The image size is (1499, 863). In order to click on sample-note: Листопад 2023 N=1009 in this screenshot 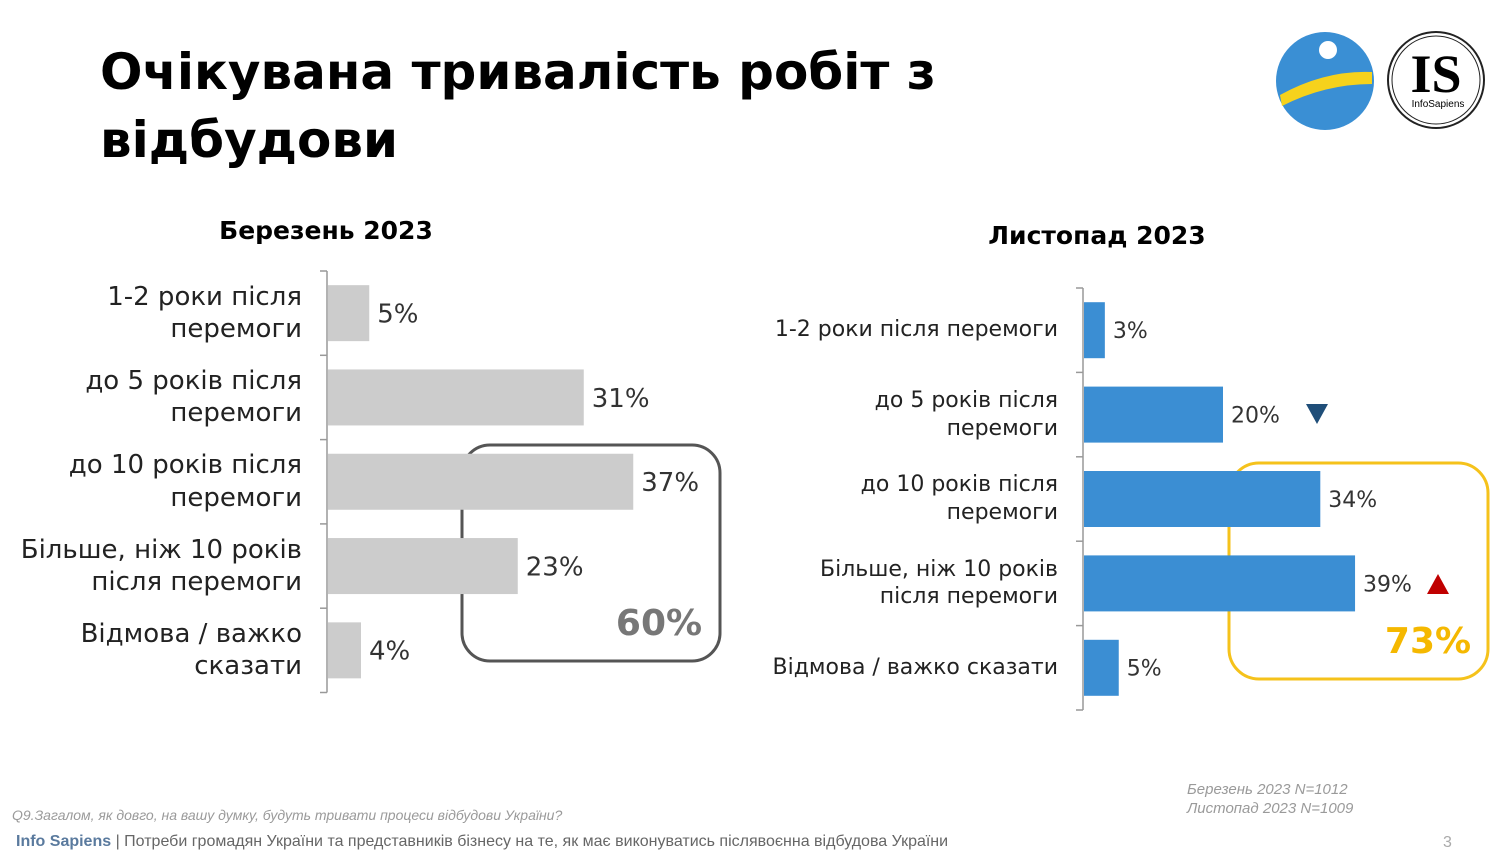, I will do `click(1270, 808)`.